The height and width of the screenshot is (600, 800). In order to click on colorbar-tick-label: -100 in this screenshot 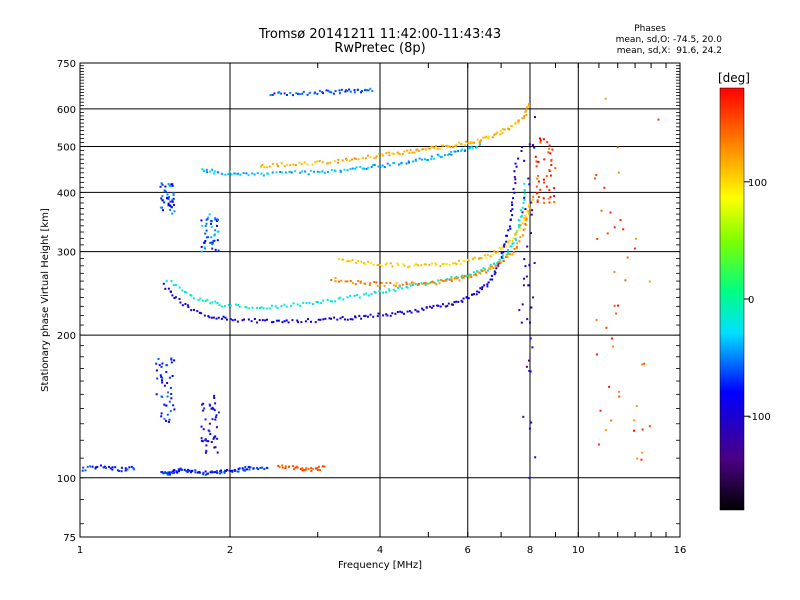, I will do `click(759, 417)`.